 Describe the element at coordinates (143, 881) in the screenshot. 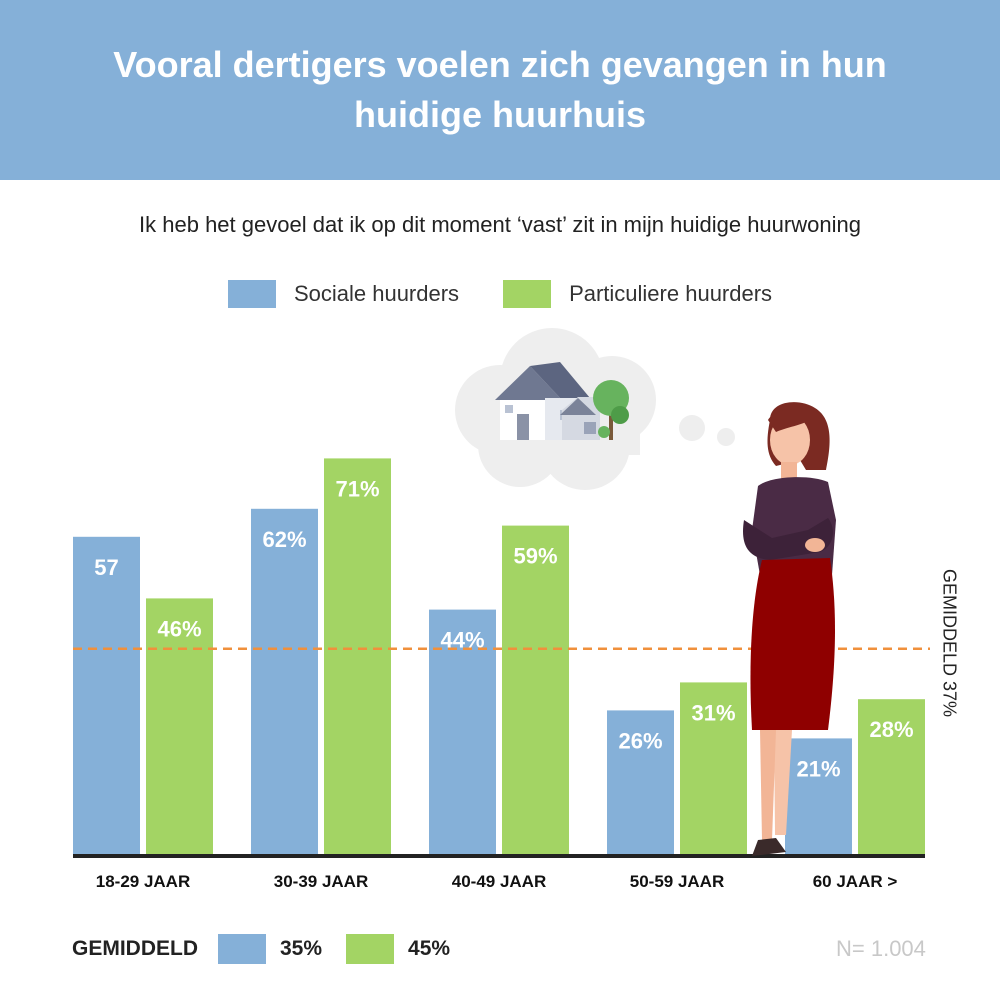

I see `x-tick-label: 18-29 JAAR` at that location.